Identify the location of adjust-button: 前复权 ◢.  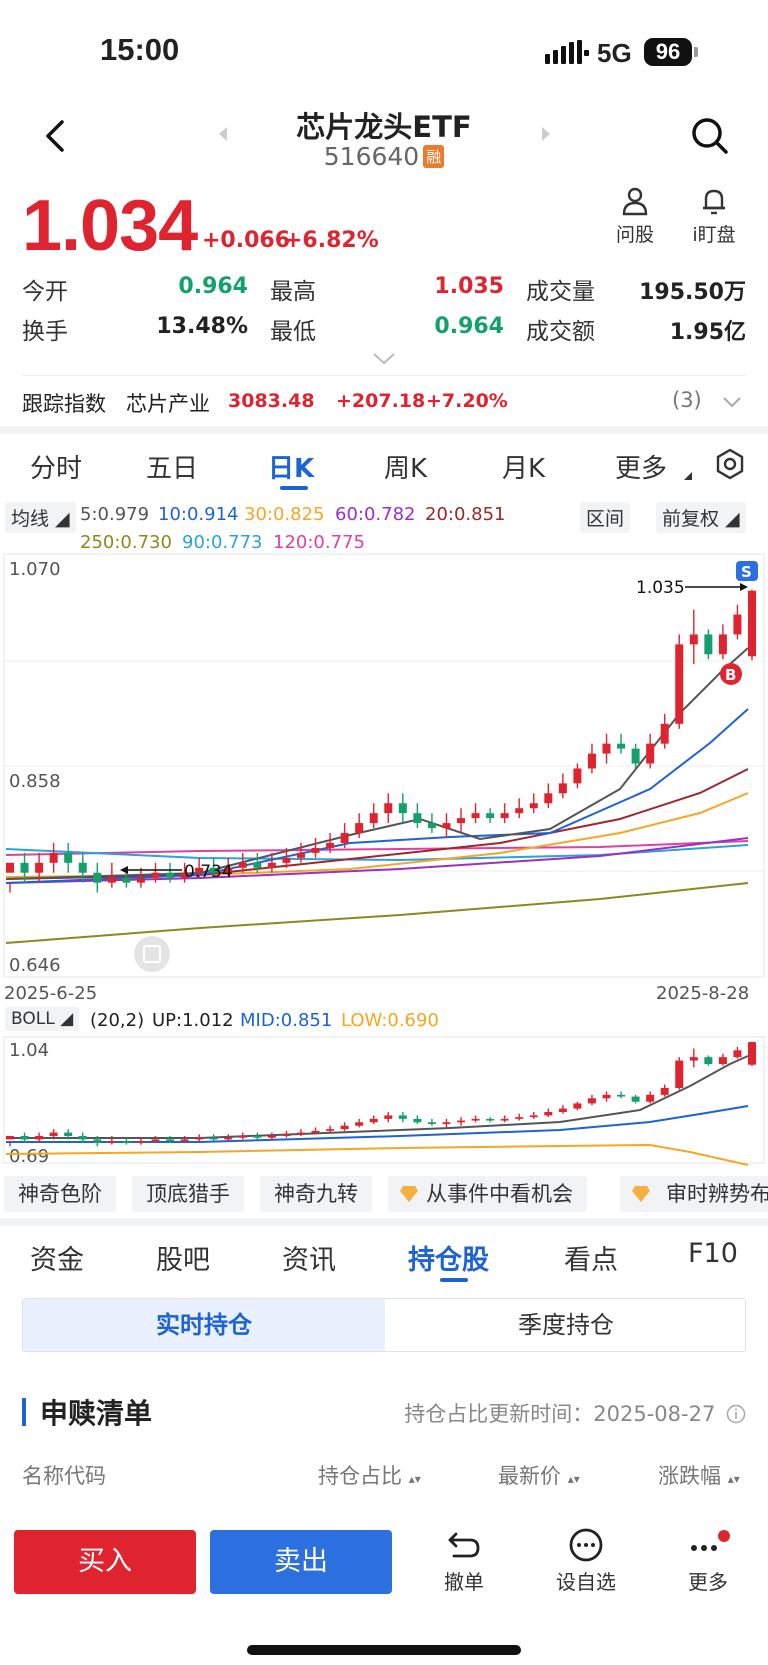
(701, 517).